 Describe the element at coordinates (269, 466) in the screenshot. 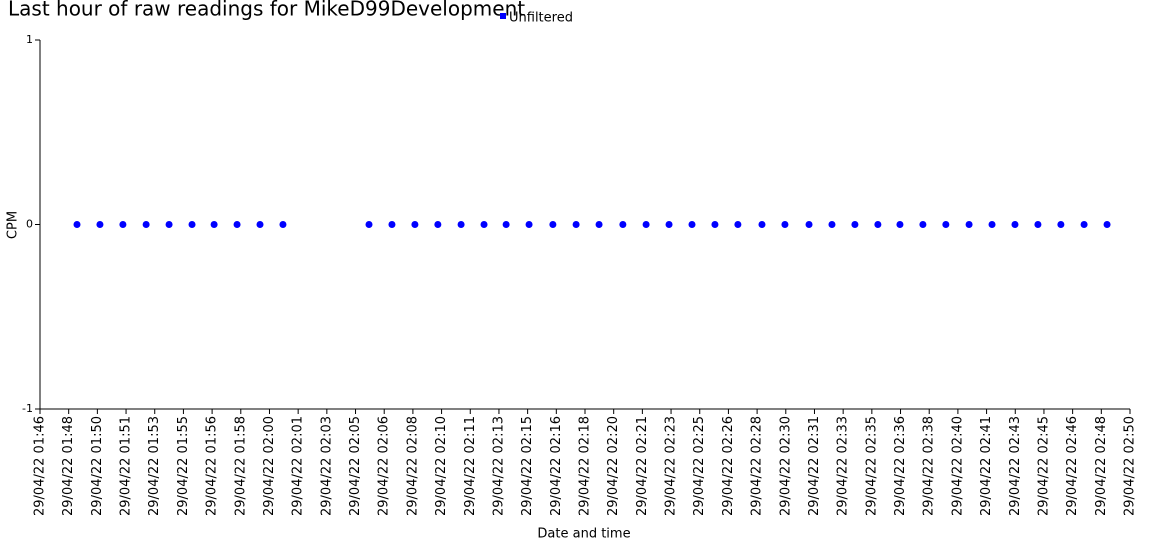

I see `x-tick-label: 29/04/22 02:00` at that location.